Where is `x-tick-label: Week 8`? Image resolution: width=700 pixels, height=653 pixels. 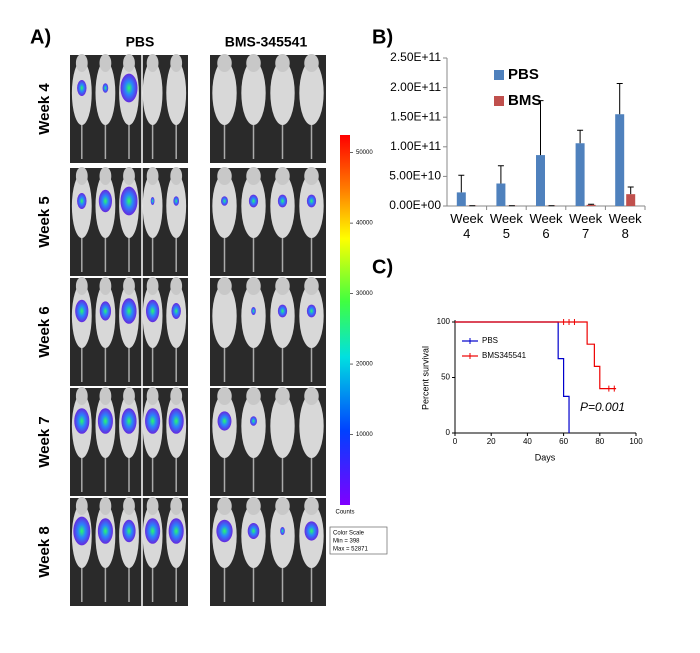 x-tick-label: Week 8 is located at coordinates (625, 226).